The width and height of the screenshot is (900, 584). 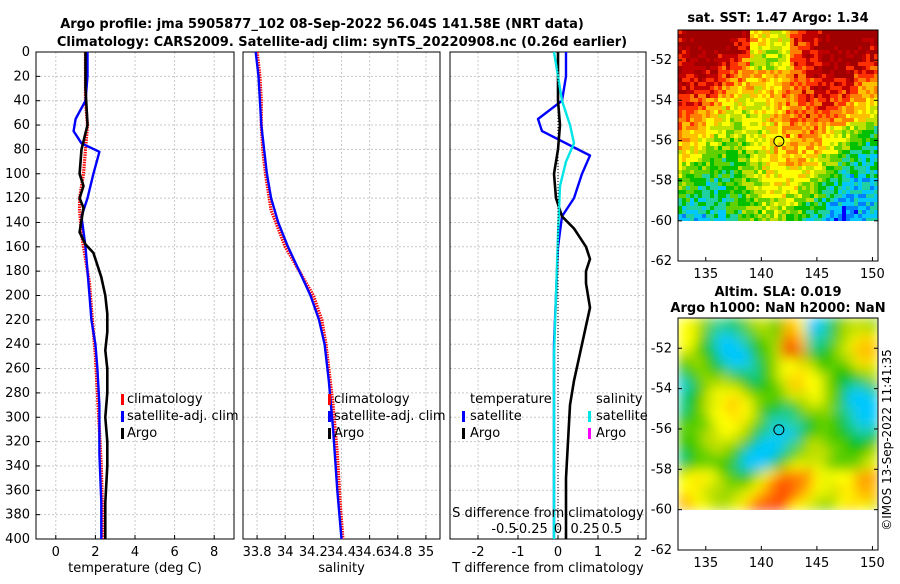 I want to click on x-tick-label: 6, so click(x=174, y=552).